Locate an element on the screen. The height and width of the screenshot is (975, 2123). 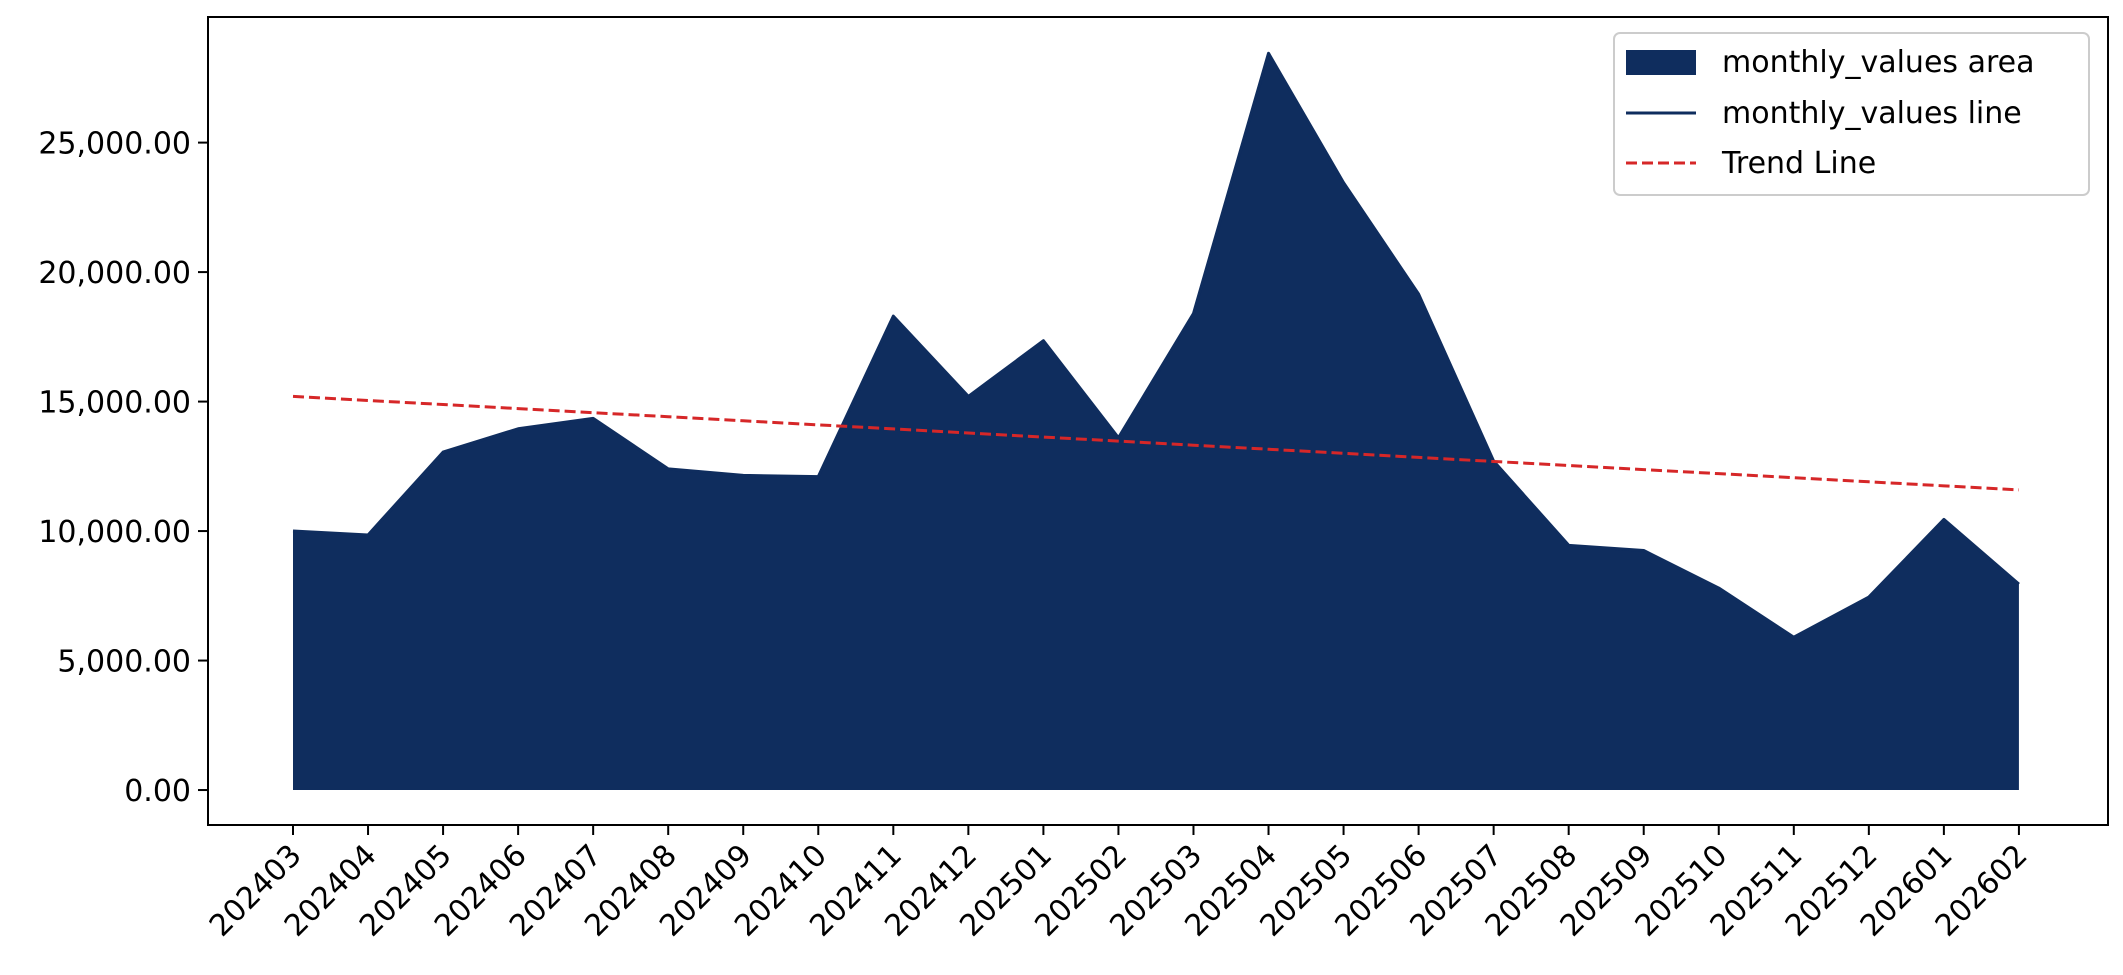
legend-label-area: monthly_values area is located at coordinates (1878, 62).